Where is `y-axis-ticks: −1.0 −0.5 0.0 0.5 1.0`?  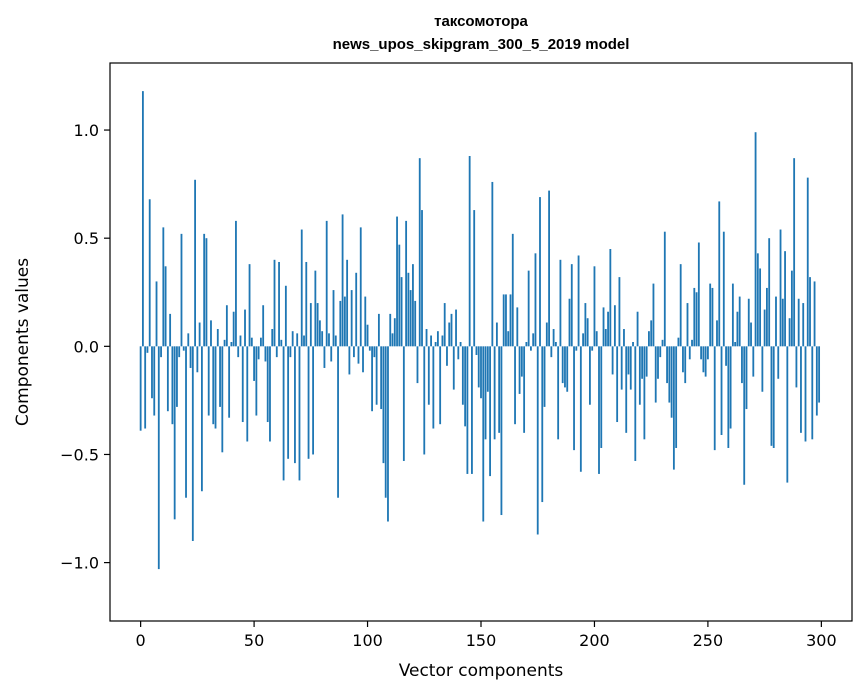 y-axis-ticks: −1.0 −0.5 0.0 0.5 1.0 is located at coordinates (85, 347).